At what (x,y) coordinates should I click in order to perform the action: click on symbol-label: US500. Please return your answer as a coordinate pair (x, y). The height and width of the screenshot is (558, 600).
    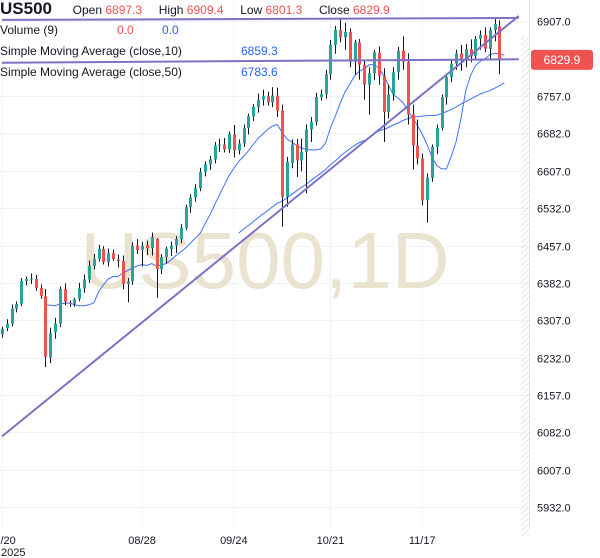
    Looking at the image, I should click on (26, 9).